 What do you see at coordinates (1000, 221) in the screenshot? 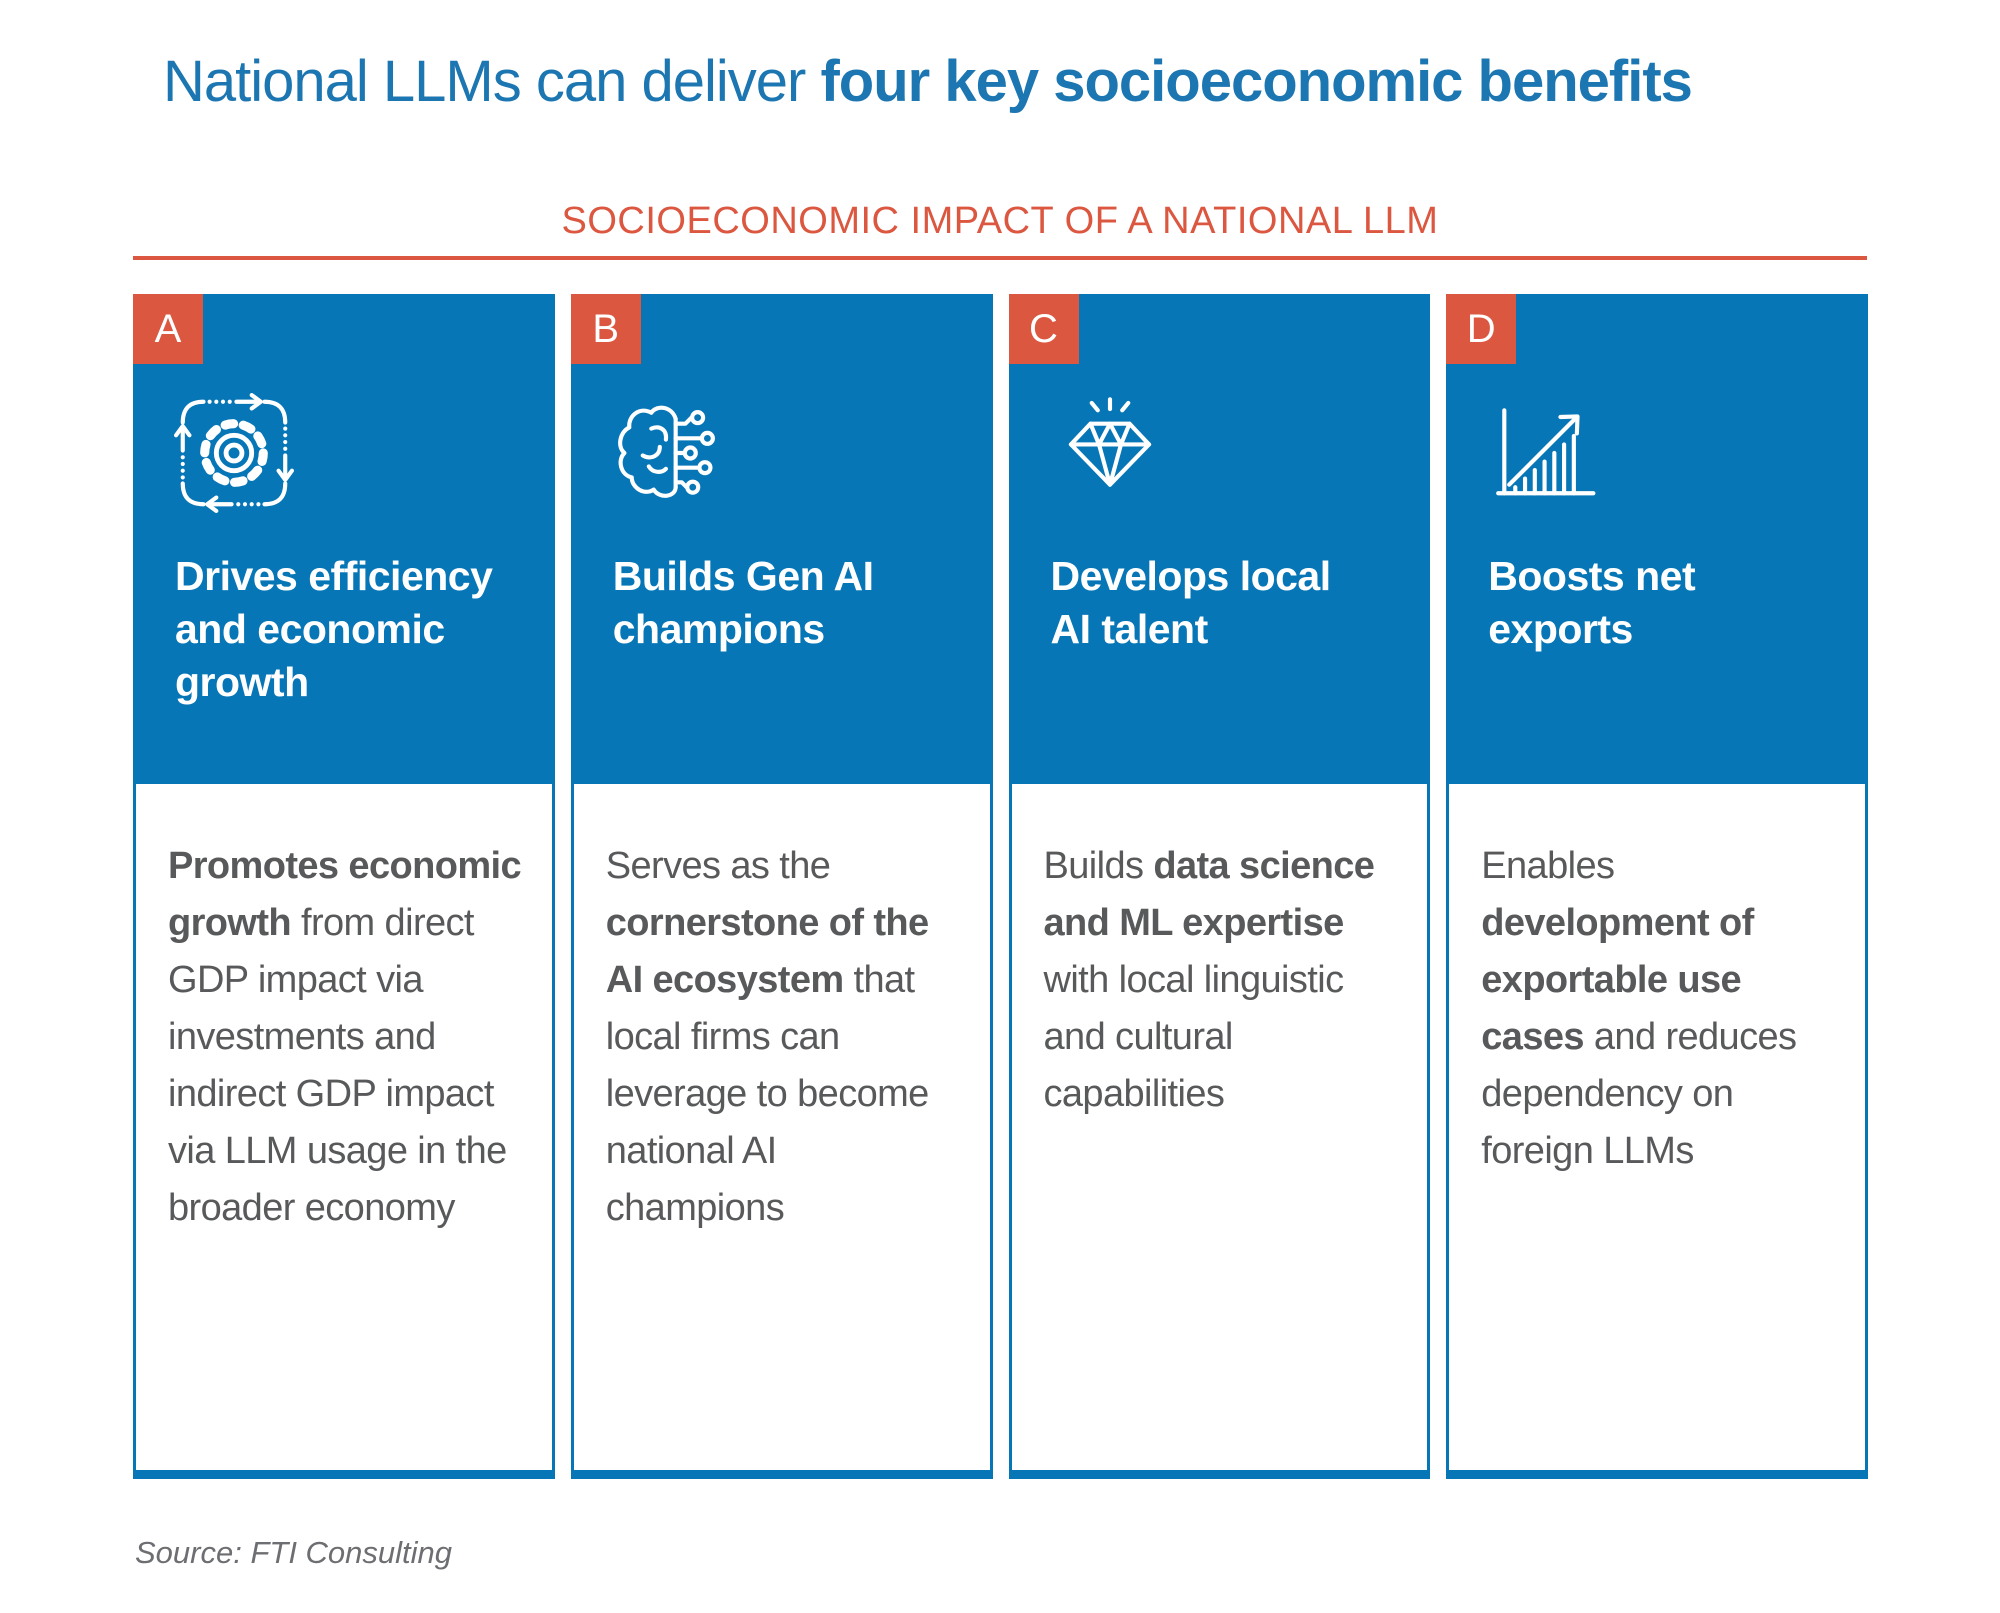
I see `section-heading: SOCIOECONOMIC IMPACT OF A NATIONAL LLM` at bounding box center [1000, 221].